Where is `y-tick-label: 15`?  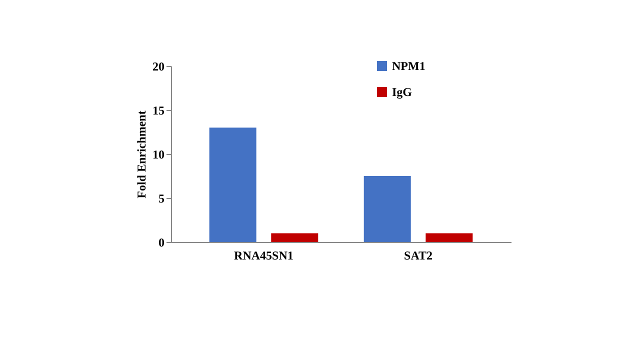
y-tick-label: 15 is located at coordinates (158, 111).